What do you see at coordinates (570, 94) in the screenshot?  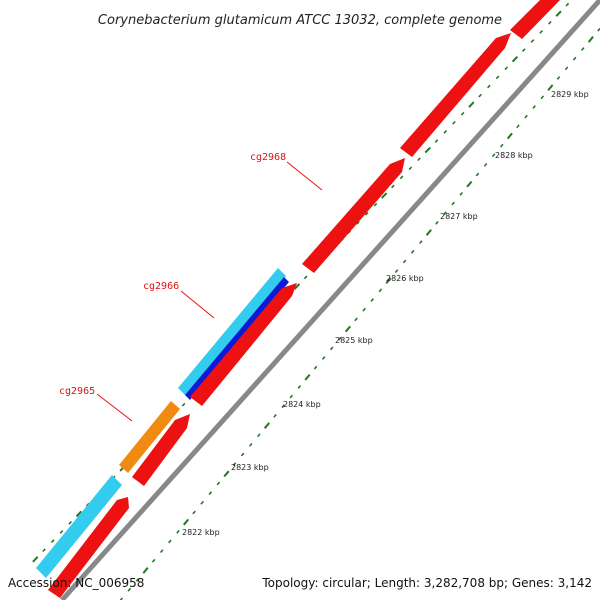 I see `scale-label-2829: 2829 kbp` at bounding box center [570, 94].